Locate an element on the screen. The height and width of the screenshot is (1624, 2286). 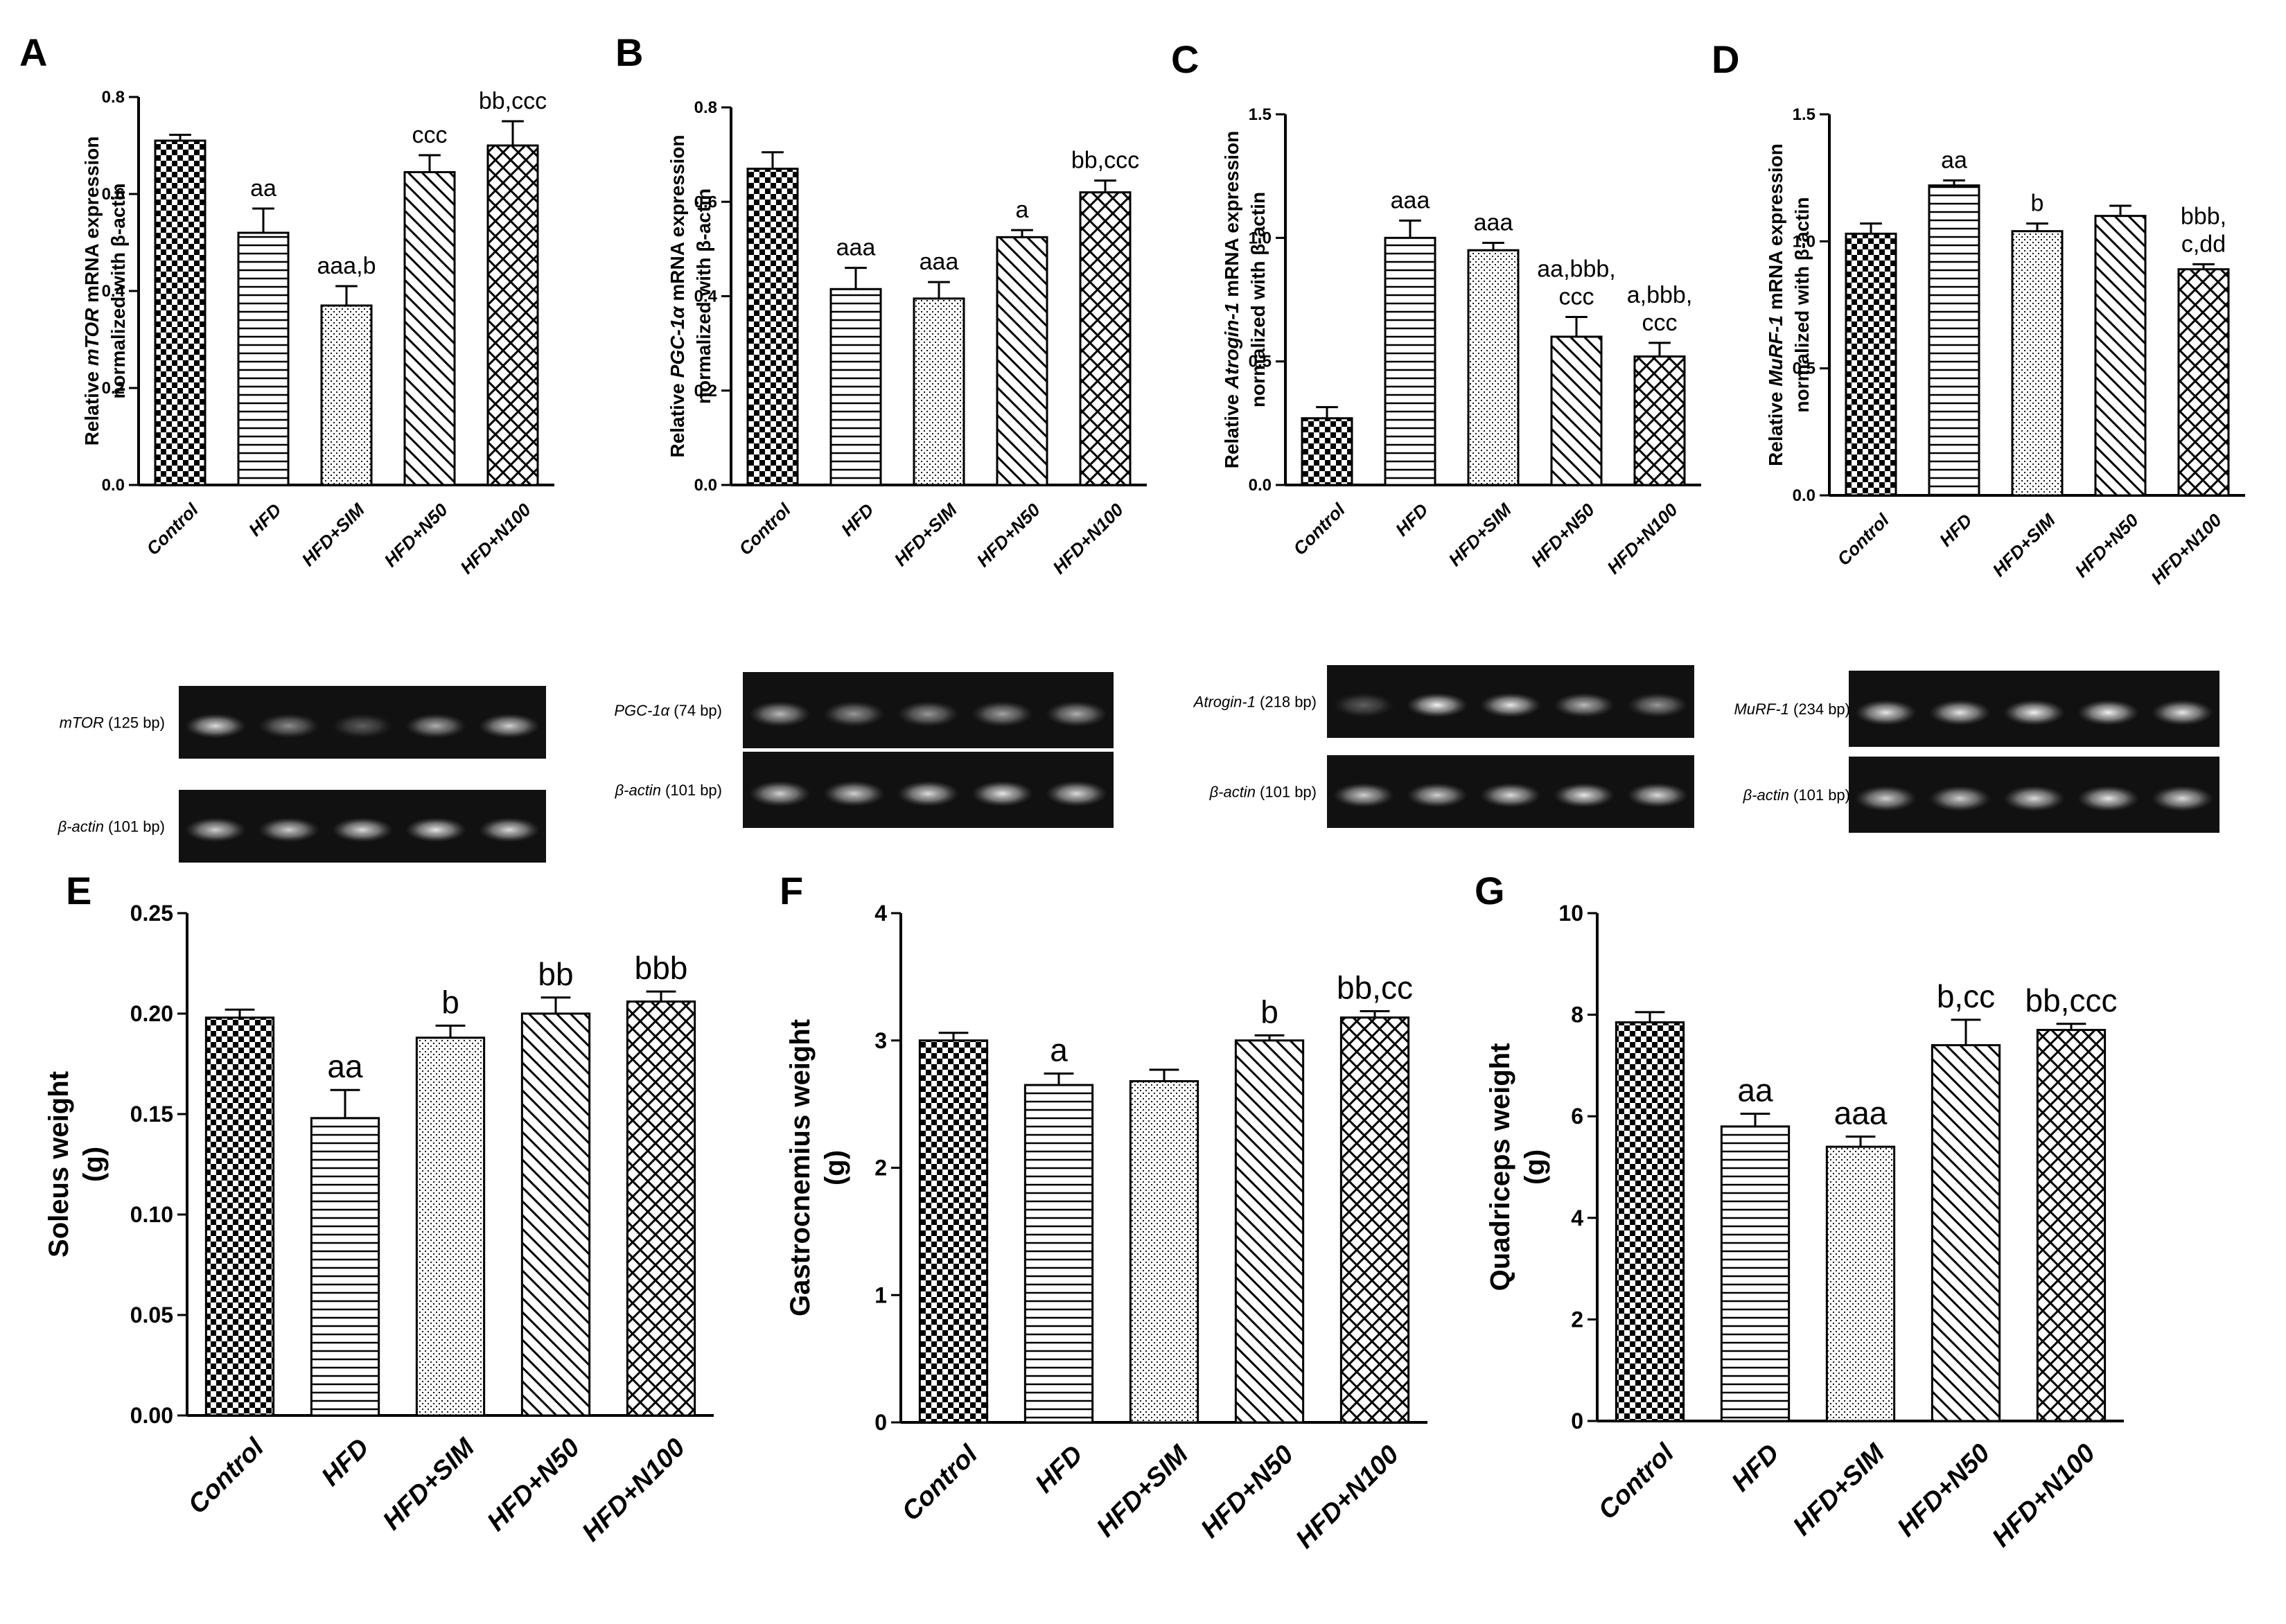
significance-label: bb,cc is located at coordinates (1375, 987).